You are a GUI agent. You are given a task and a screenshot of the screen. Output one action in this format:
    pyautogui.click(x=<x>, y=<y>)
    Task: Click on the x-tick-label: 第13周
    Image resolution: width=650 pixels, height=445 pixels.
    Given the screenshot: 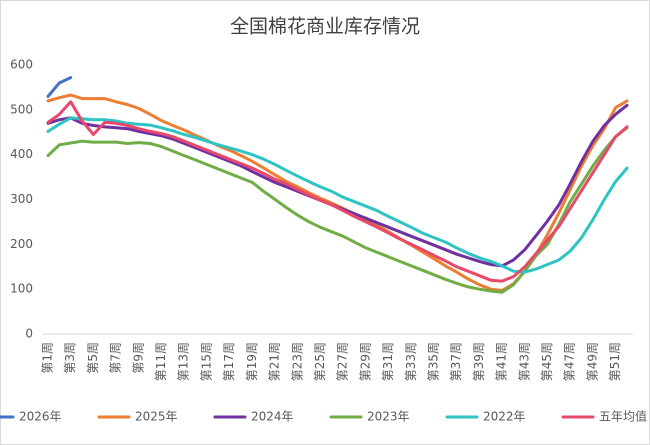 What is the action you would take?
    pyautogui.click(x=184, y=361)
    